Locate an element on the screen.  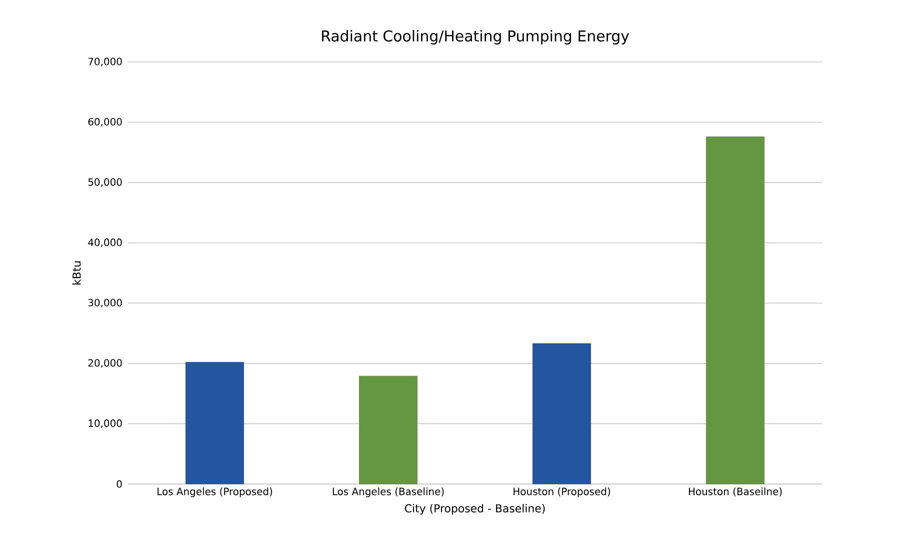
x-tick-label: Houston (Proposed) is located at coordinates (562, 492).